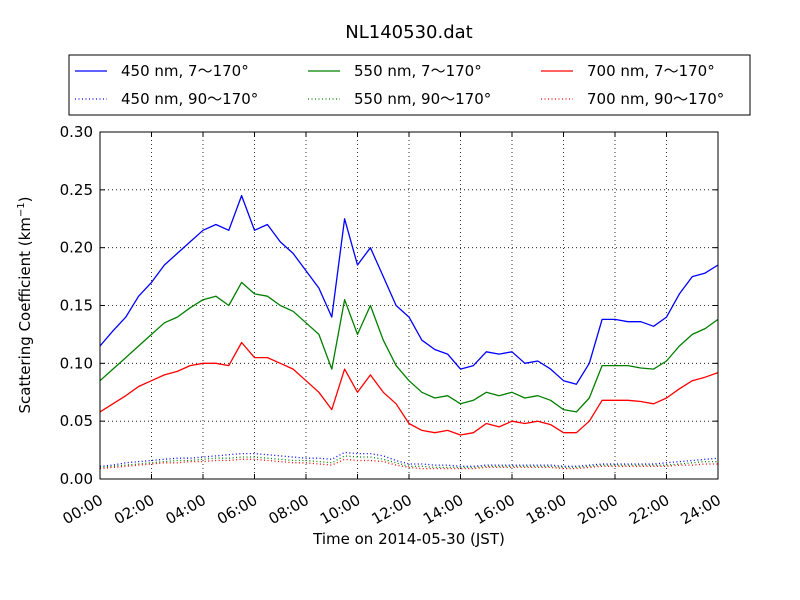 This screenshot has width=800, height=600. What do you see at coordinates (76, 363) in the screenshot?
I see `y-tick-label: 0.10` at bounding box center [76, 363].